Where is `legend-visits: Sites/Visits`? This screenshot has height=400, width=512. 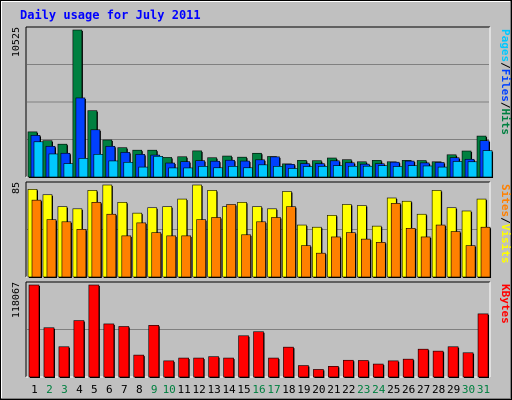 legend-visits: Sites/Visits is located at coordinates (505, 224).